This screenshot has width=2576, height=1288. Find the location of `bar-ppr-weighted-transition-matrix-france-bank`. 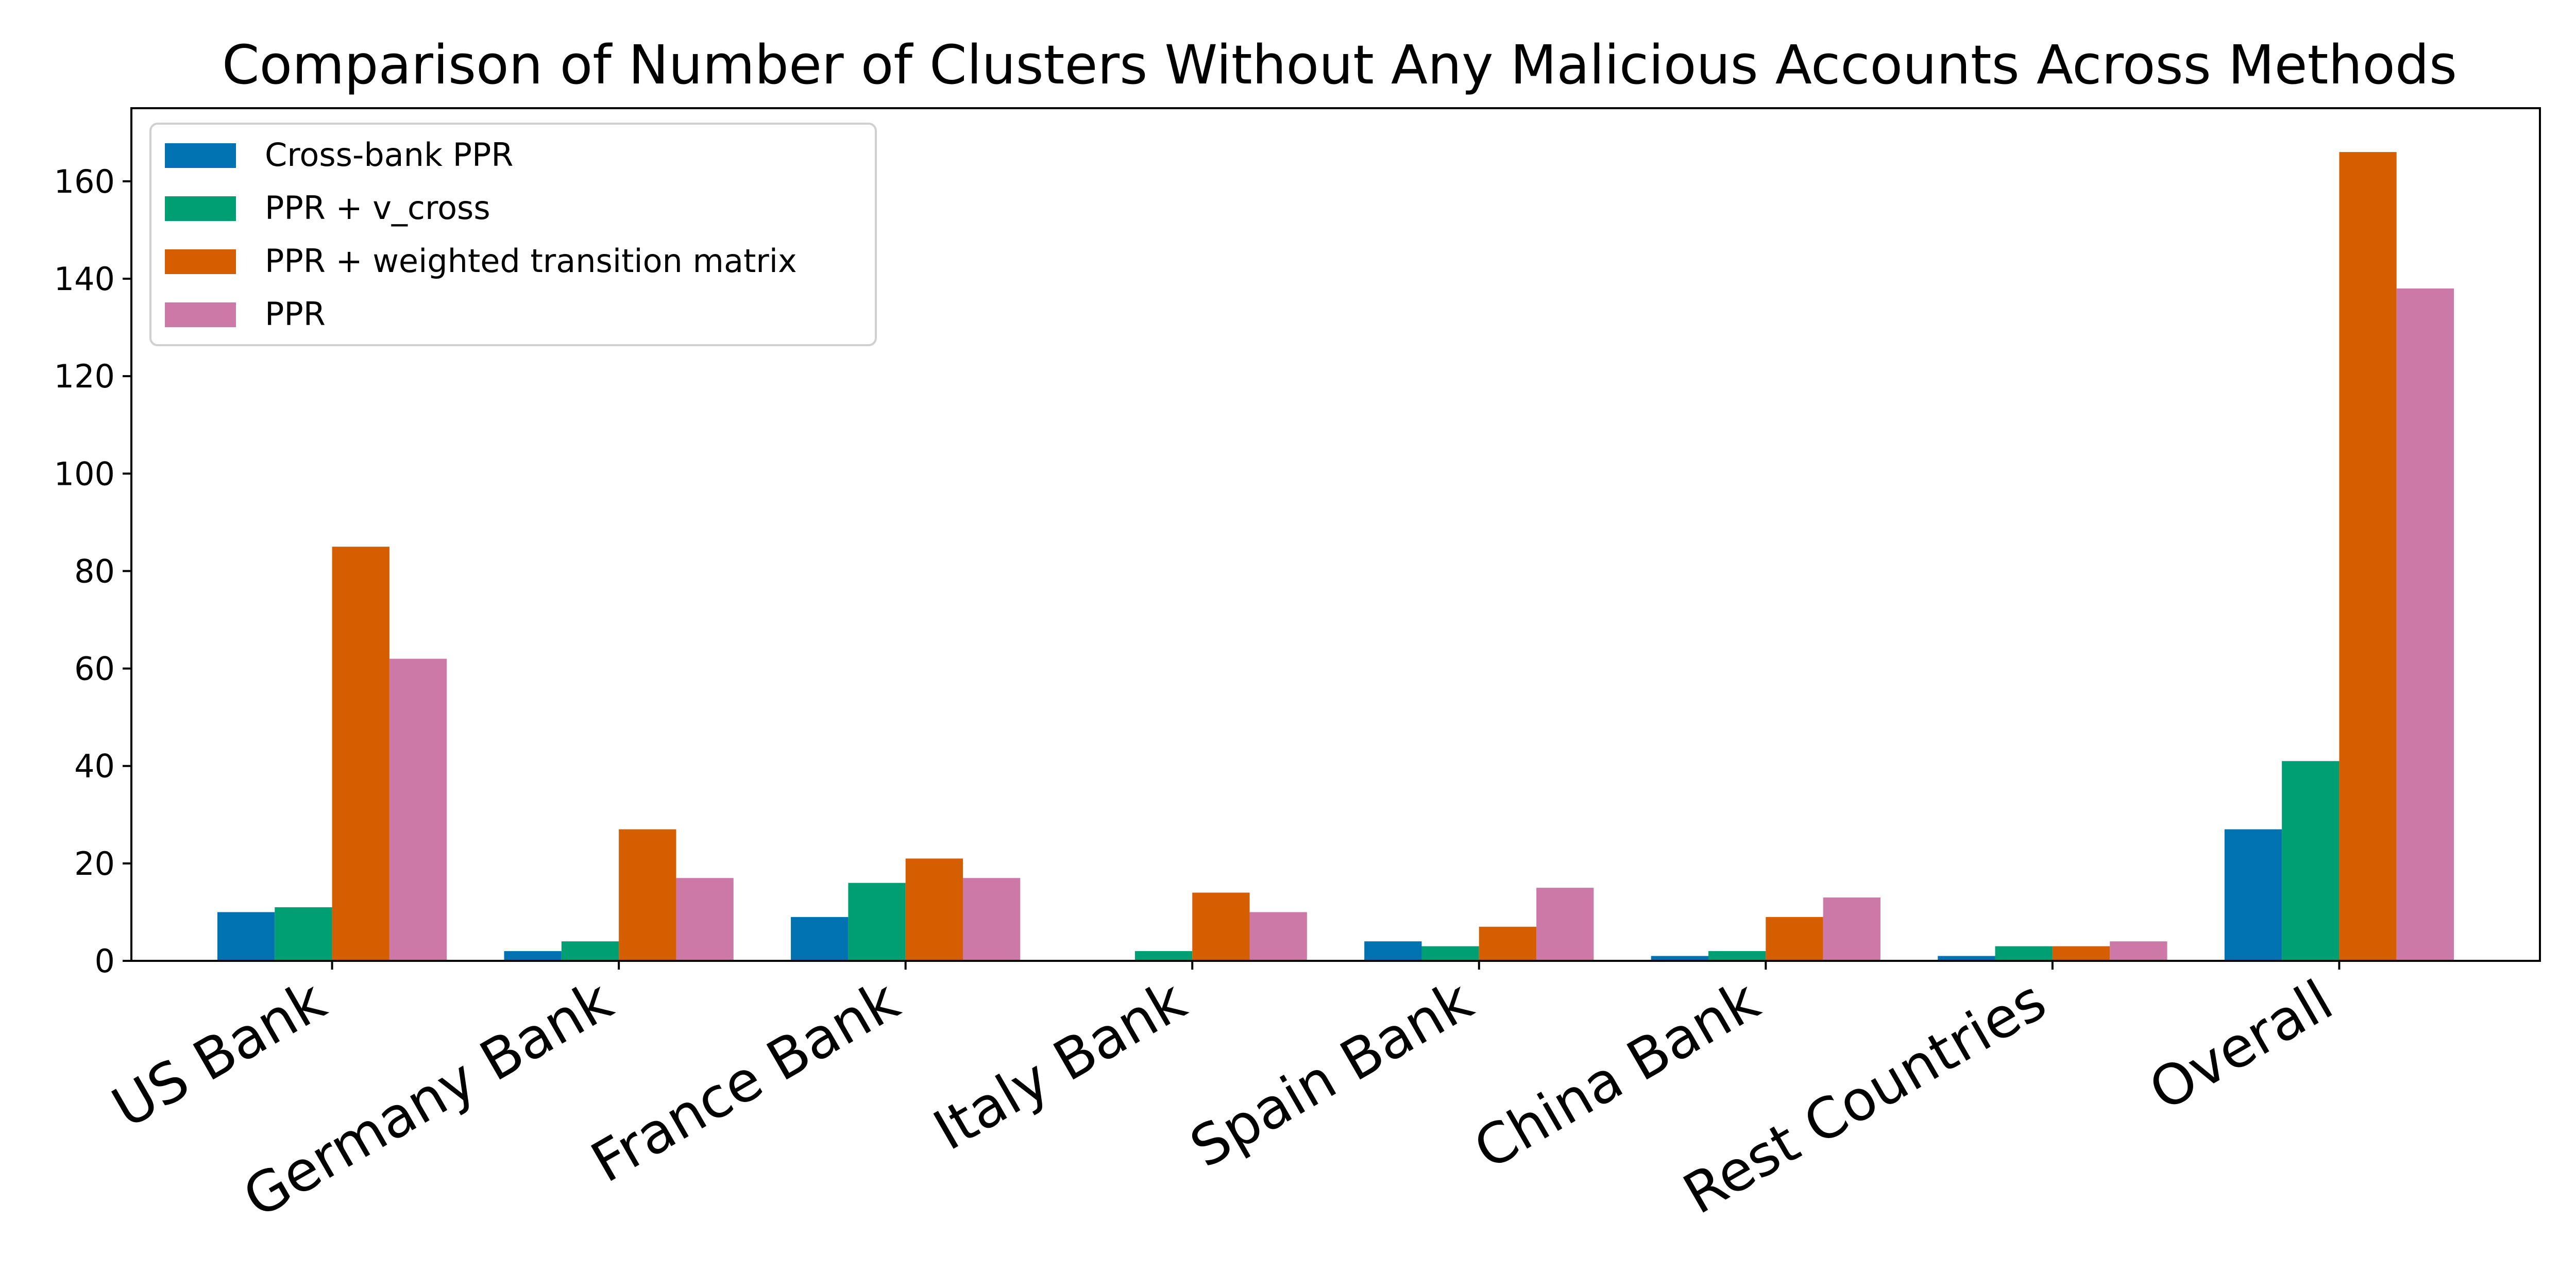

bar-ppr-weighted-transition-matrix-france-bank is located at coordinates (934, 909).